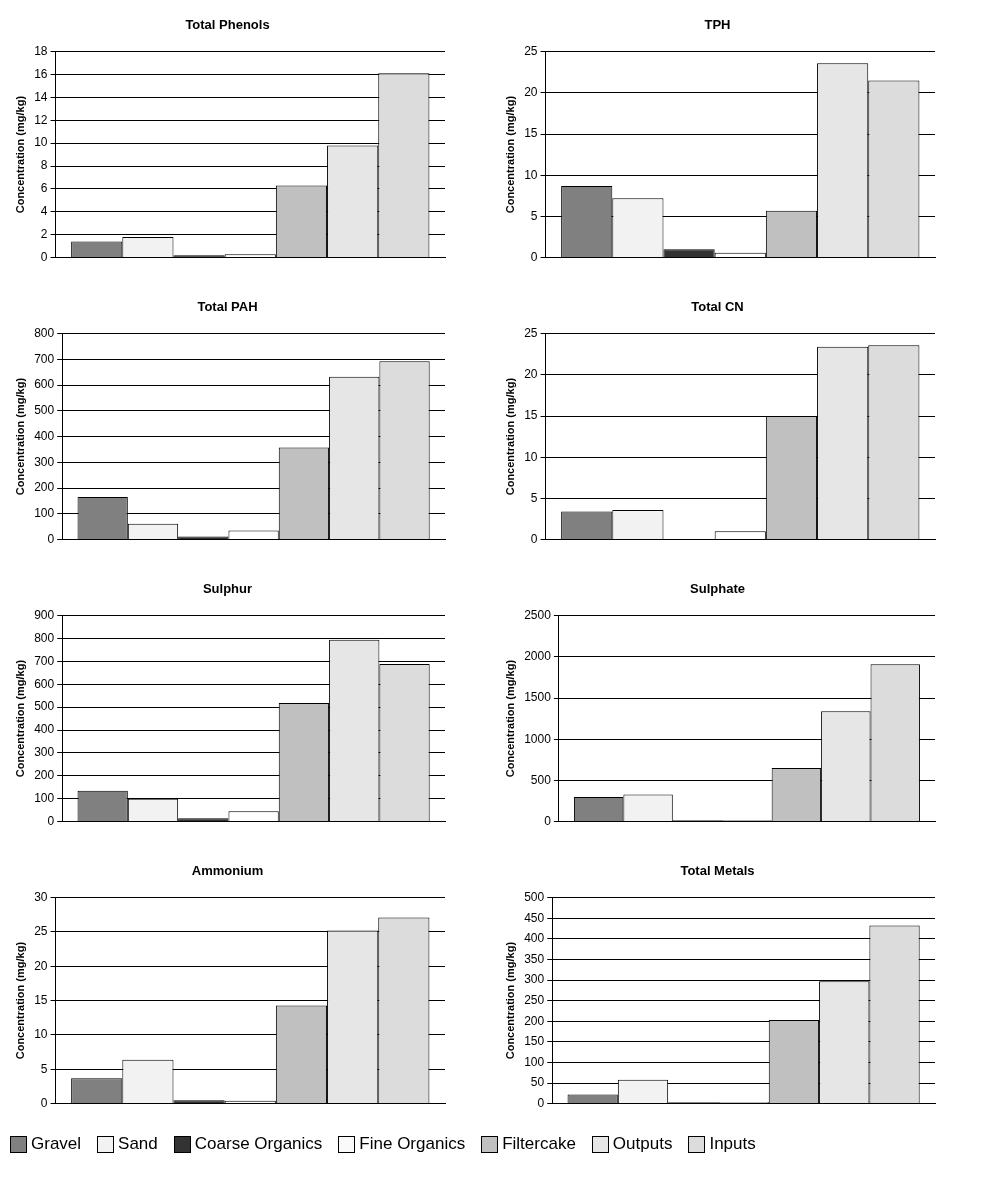 This screenshot has width=981, height=1185. What do you see at coordinates (44, 614) in the screenshot?
I see `y-tick-label: 900` at bounding box center [44, 614].